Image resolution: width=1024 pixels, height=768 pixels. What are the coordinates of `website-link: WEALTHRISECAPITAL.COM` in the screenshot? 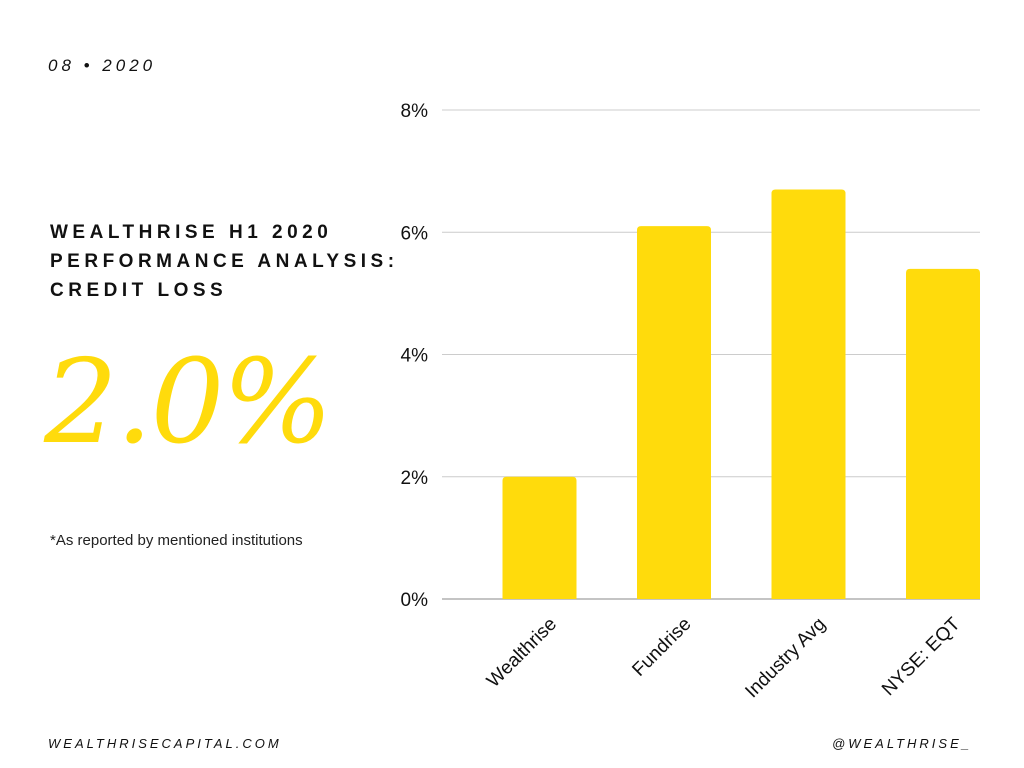 It's located at (165, 743).